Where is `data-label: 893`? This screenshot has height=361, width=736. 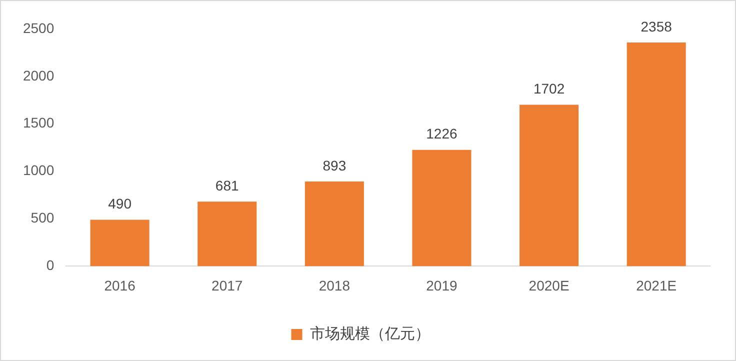
data-label: 893 is located at coordinates (334, 165).